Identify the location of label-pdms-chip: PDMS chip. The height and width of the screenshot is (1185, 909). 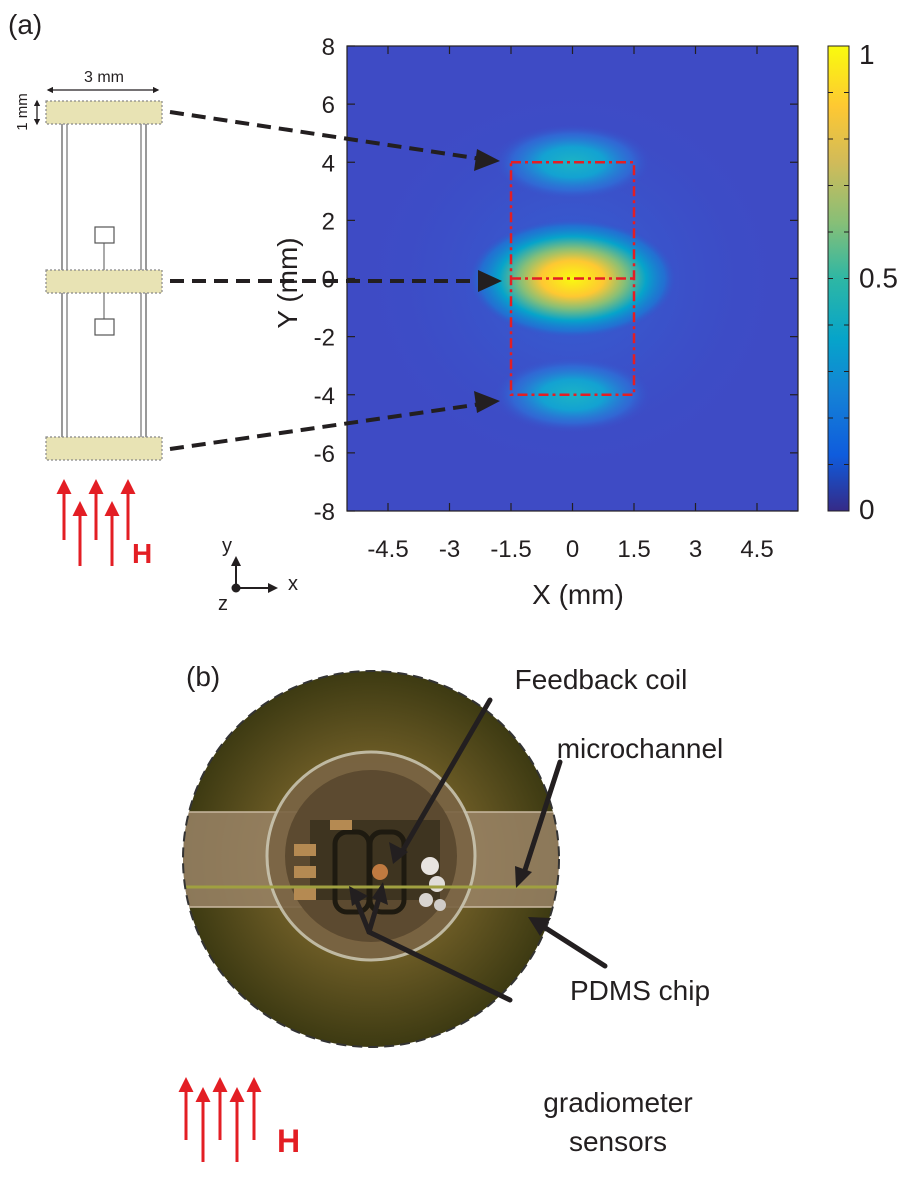
(640, 990).